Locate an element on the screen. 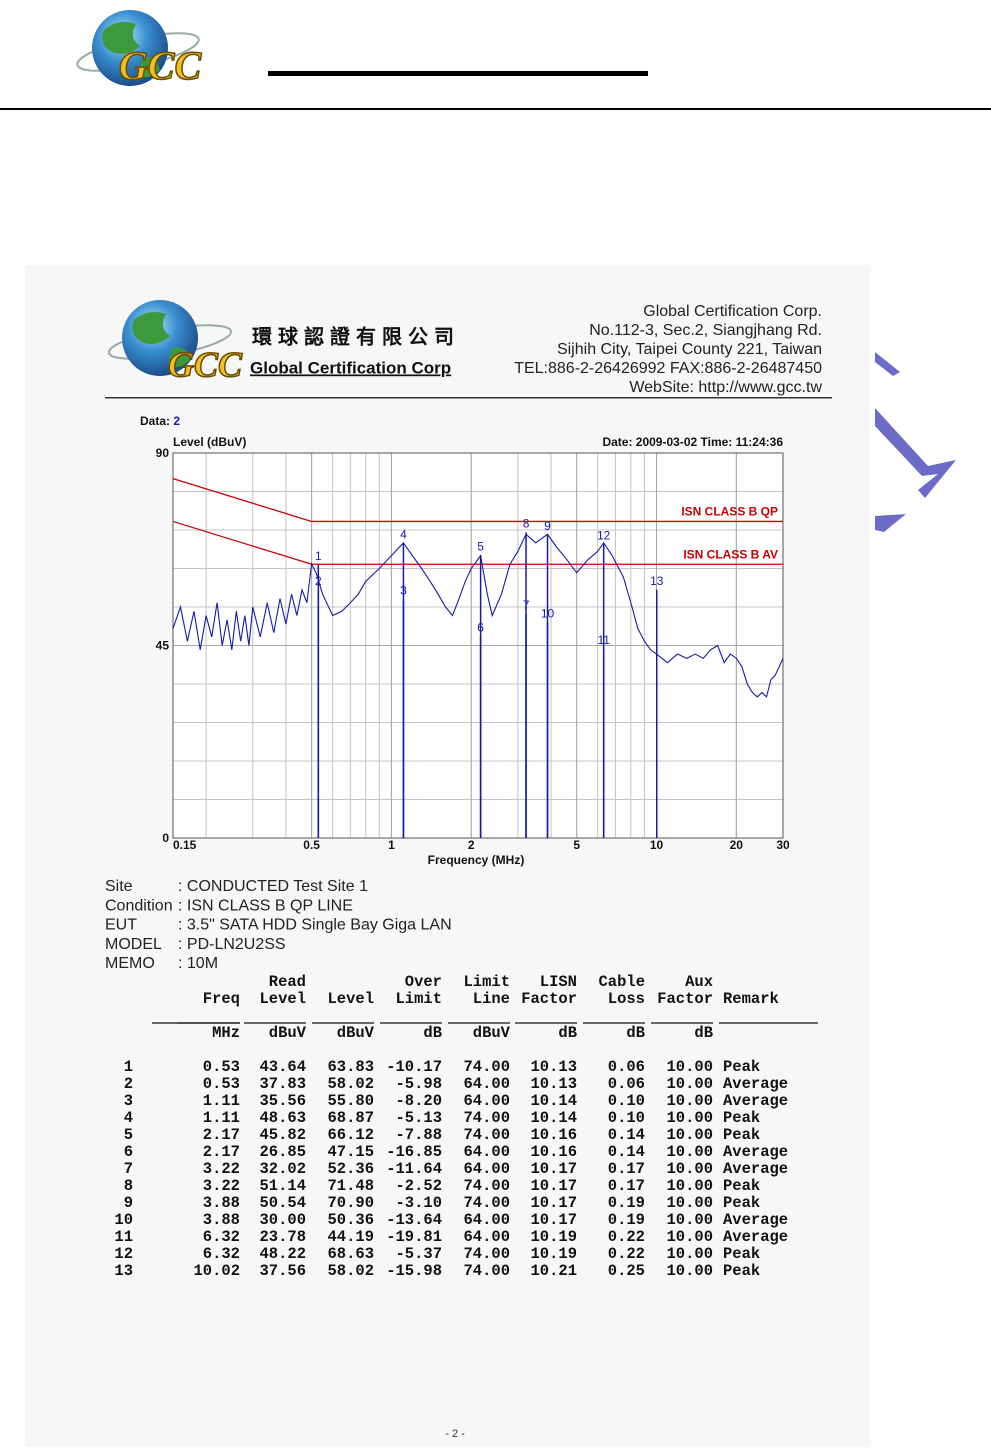  header-rule is located at coordinates (495, 109).